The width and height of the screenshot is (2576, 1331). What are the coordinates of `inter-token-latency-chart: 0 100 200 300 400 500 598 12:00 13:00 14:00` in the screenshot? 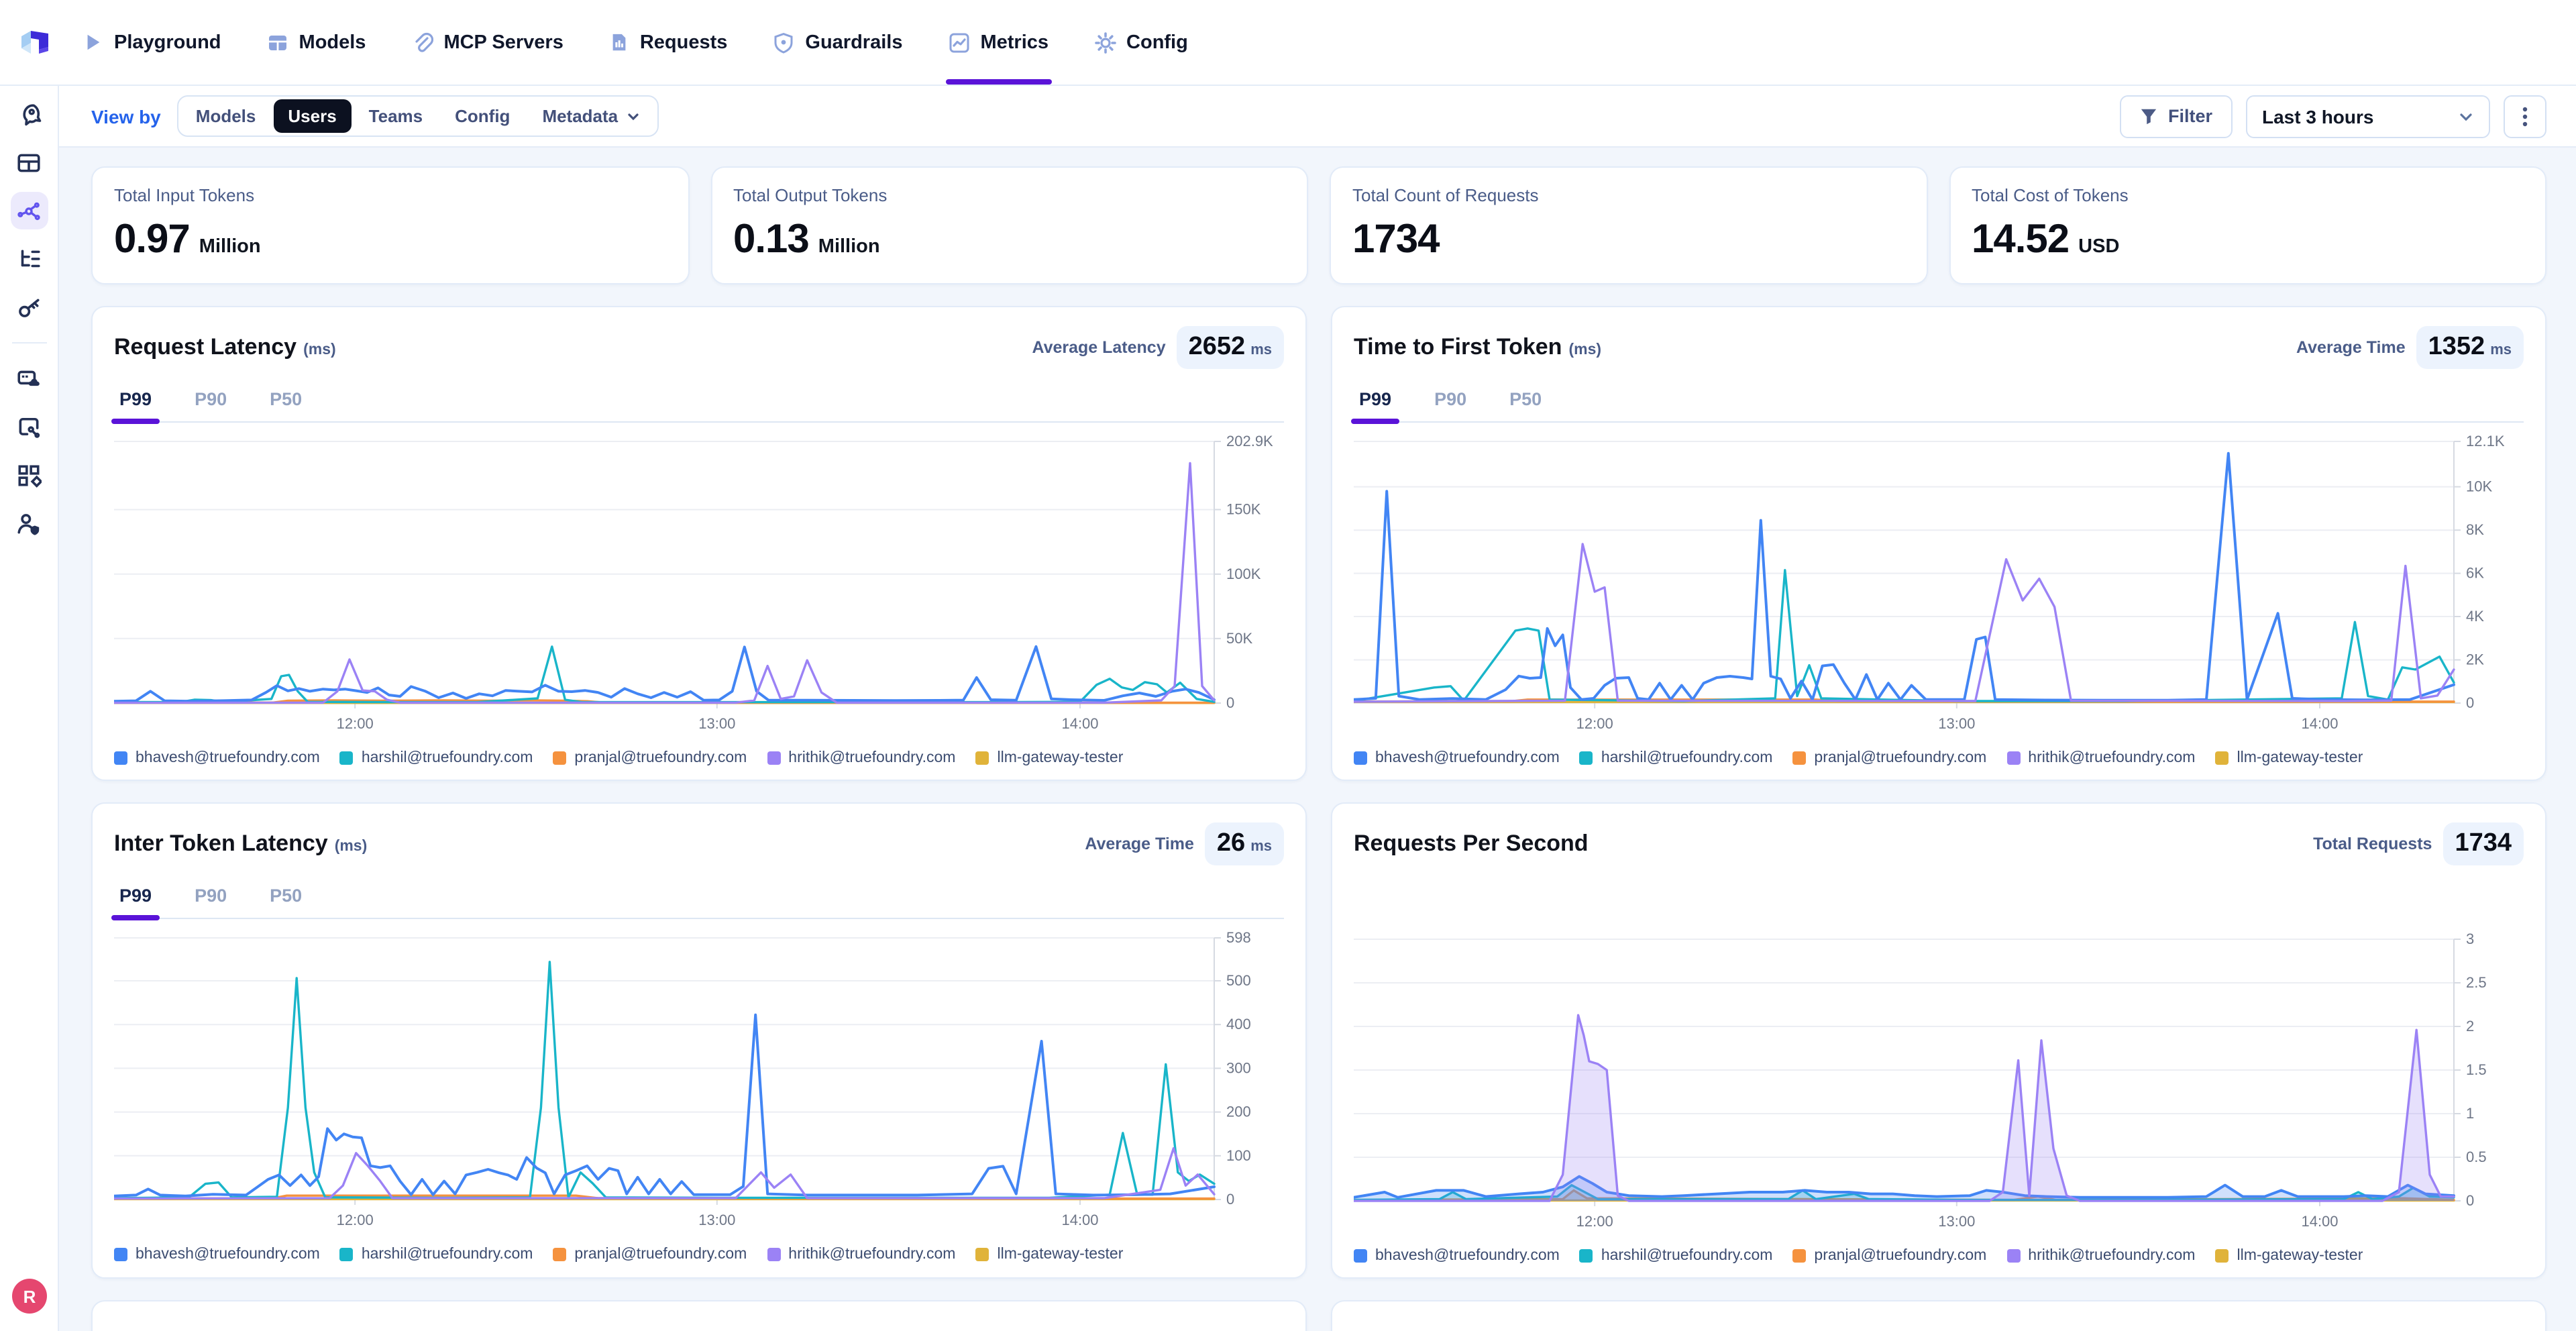 It's located at (699, 1081).